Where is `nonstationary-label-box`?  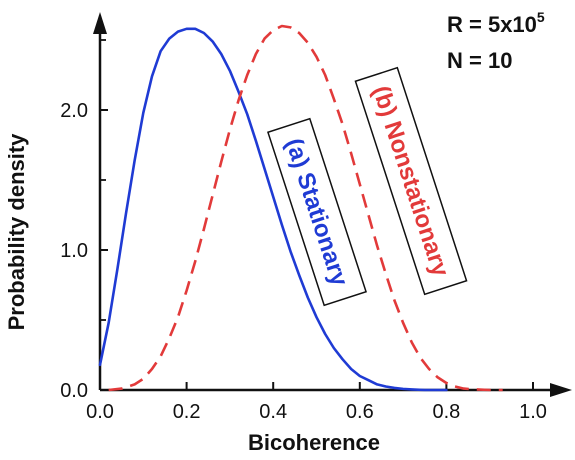
nonstationary-label-box is located at coordinates (411, 181).